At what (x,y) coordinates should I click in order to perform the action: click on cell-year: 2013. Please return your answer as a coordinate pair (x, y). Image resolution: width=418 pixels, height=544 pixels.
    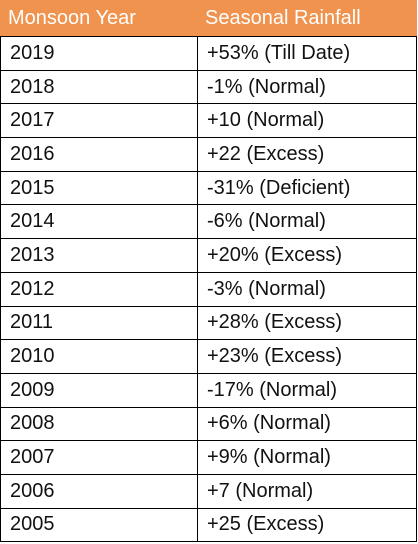
    Looking at the image, I should click on (99, 255).